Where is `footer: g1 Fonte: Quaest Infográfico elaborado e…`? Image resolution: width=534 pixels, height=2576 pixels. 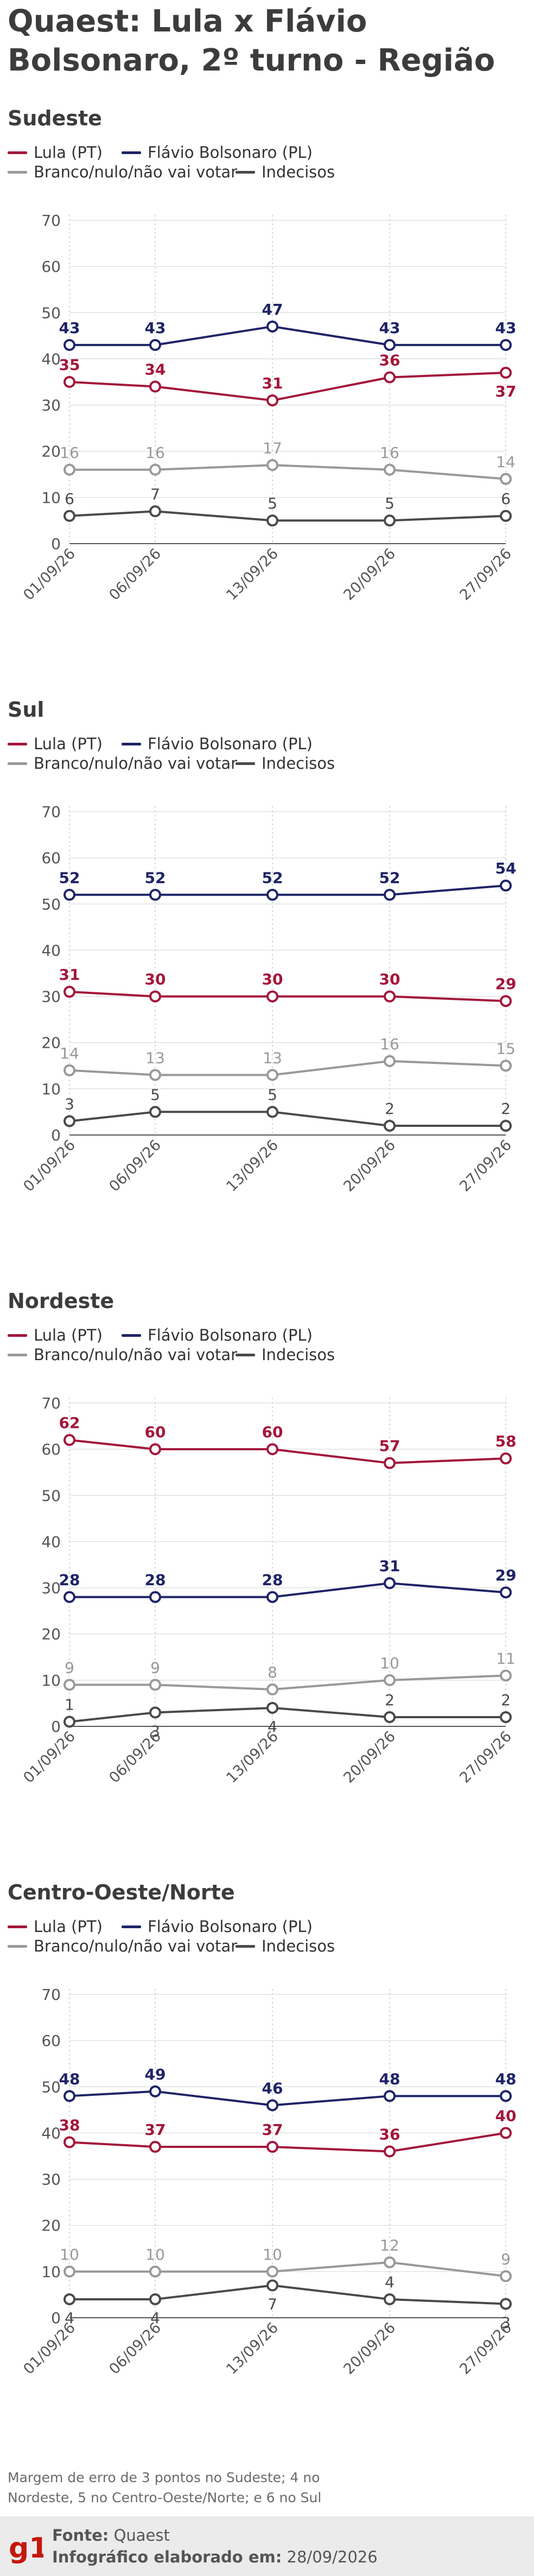 footer: g1 Fonte: Quaest Infográfico elaborado e… is located at coordinates (267, 2546).